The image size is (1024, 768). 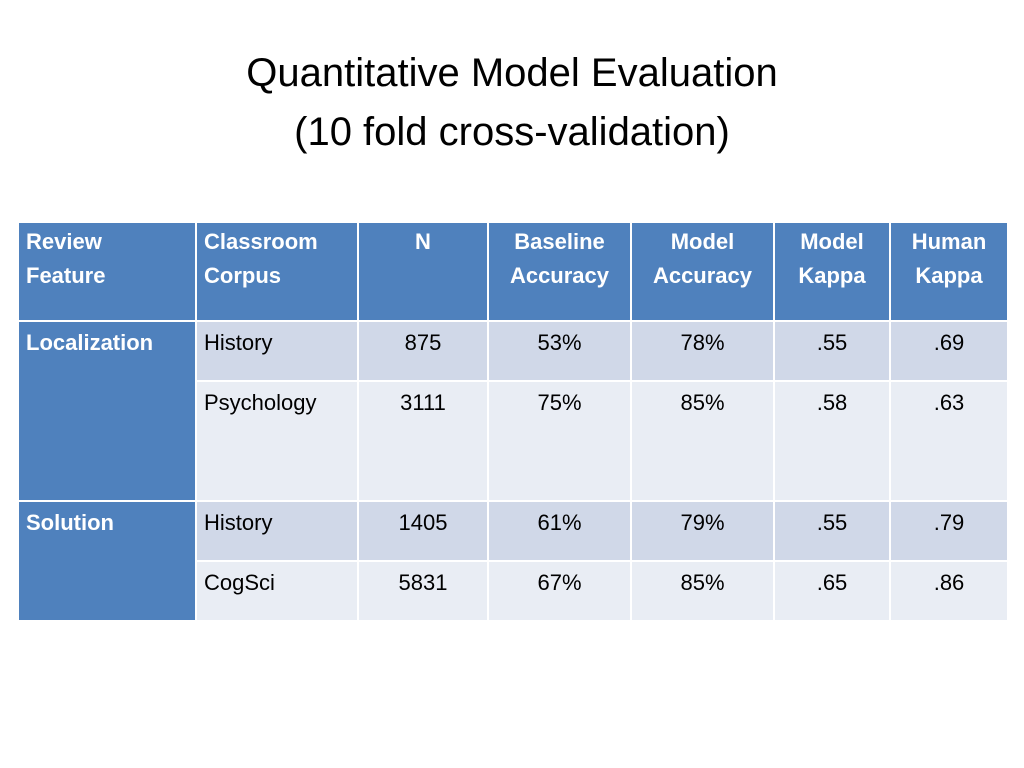 I want to click on cell-baseline-accuracy: 67%, so click(x=559, y=591).